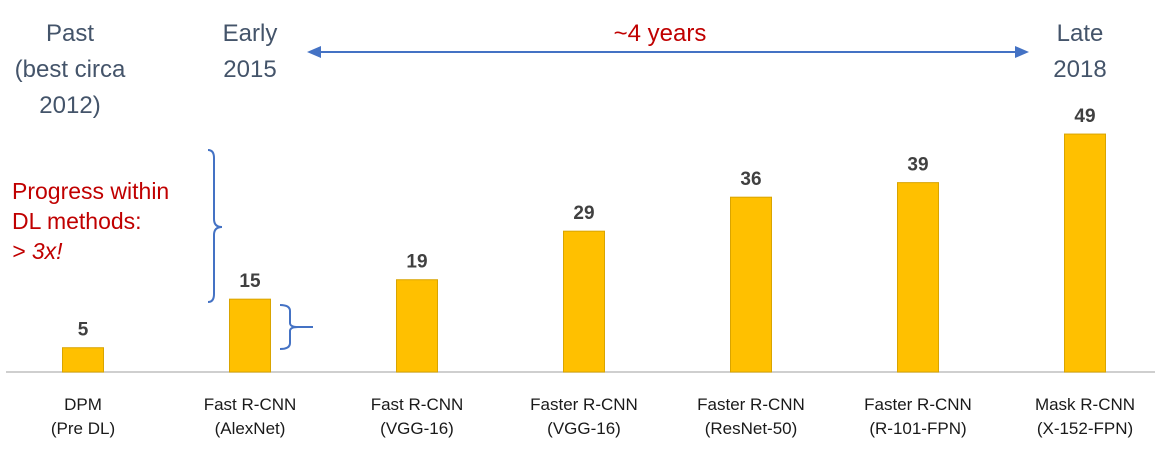 The width and height of the screenshot is (1155, 453). I want to click on category-label-line2: (R-101-FPN), so click(918, 428).